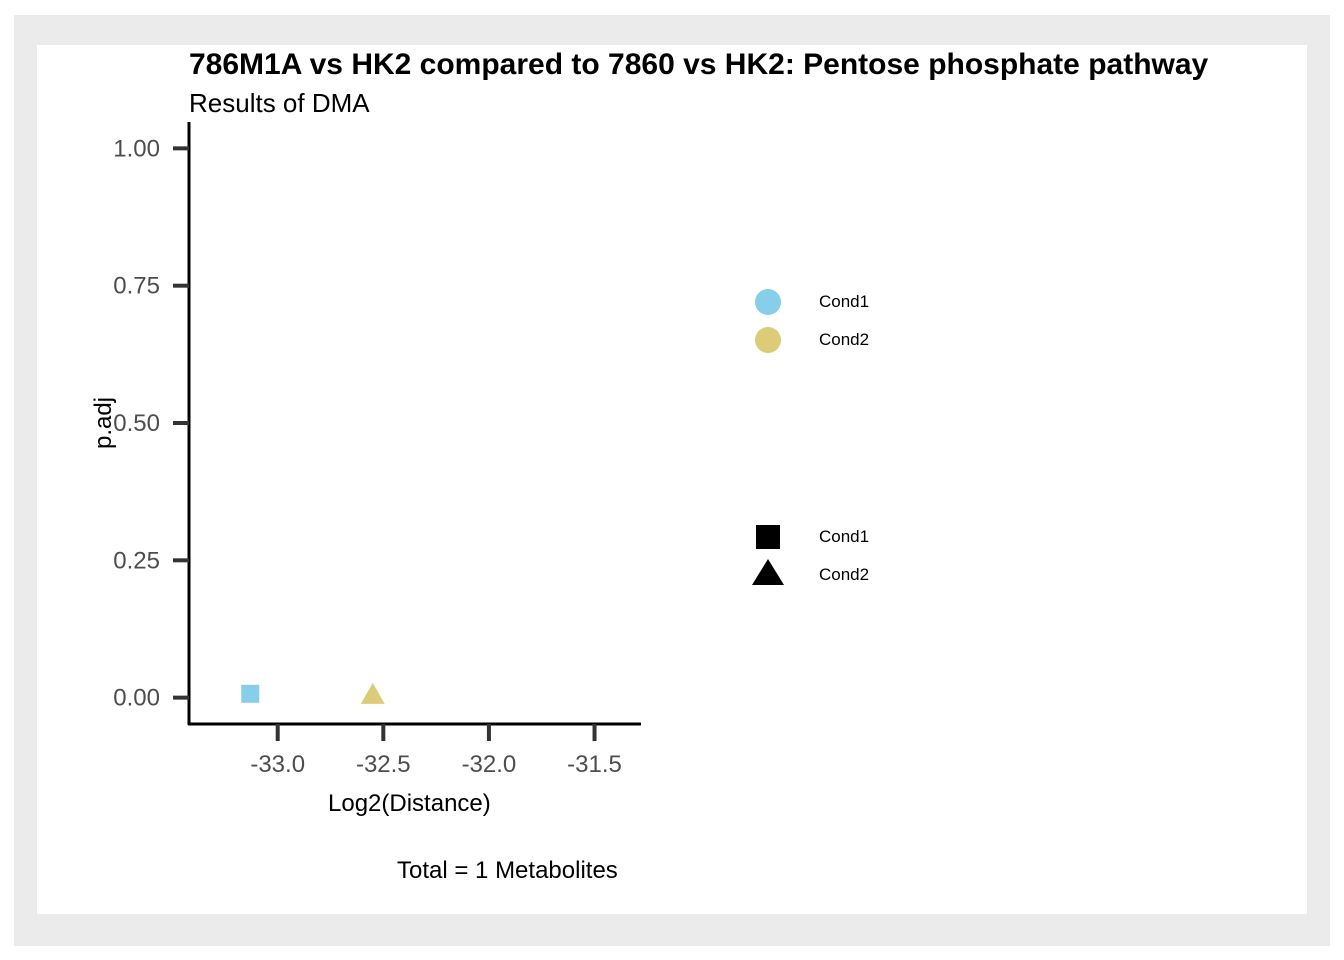 This screenshot has height=960, width=1344. Describe the element at coordinates (383, 764) in the screenshot. I see `x-tick-label: -32.5` at that location.